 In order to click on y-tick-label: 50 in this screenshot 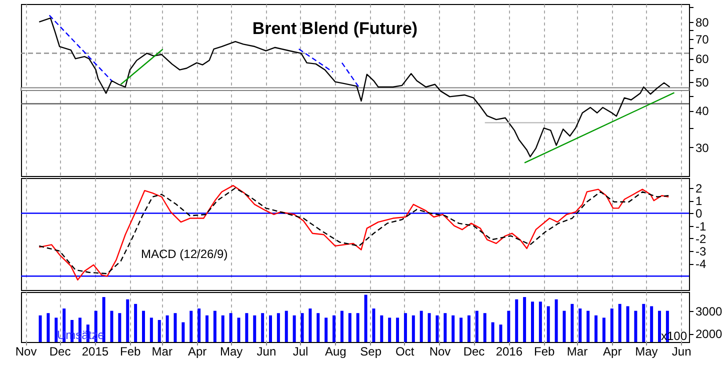, I will do `click(703, 83)`.